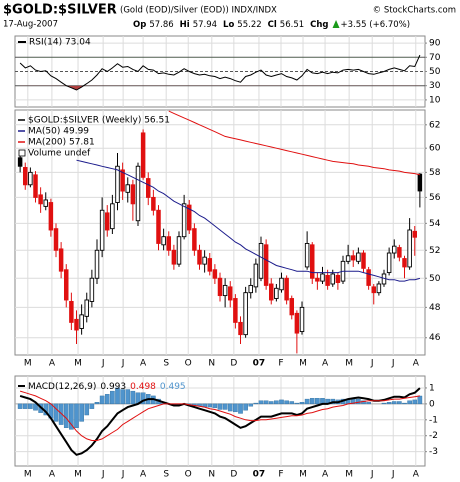  Describe the element at coordinates (205, 25) in the screenshot. I see `quote-value: 57.94` at that location.